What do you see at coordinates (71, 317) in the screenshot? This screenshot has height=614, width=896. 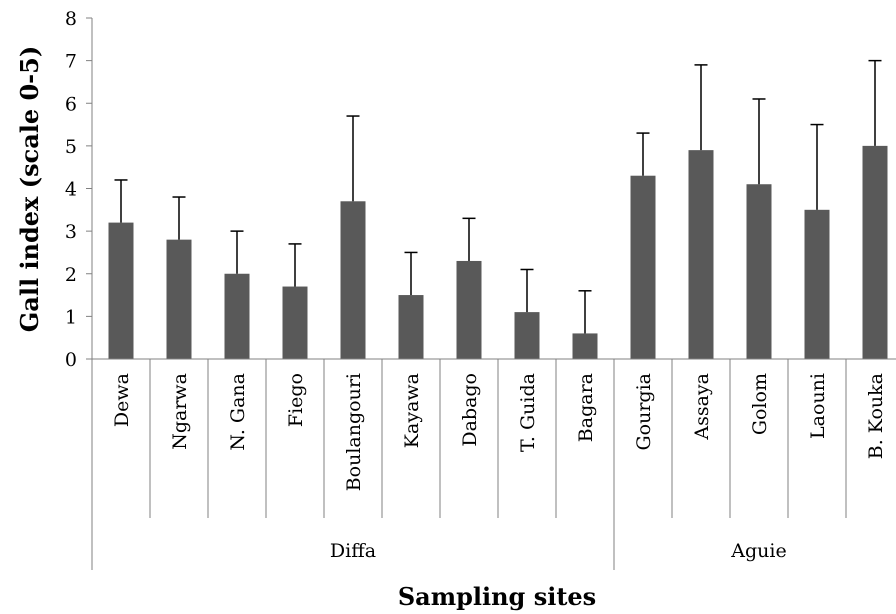 I see `y-tick-label: 1` at bounding box center [71, 317].